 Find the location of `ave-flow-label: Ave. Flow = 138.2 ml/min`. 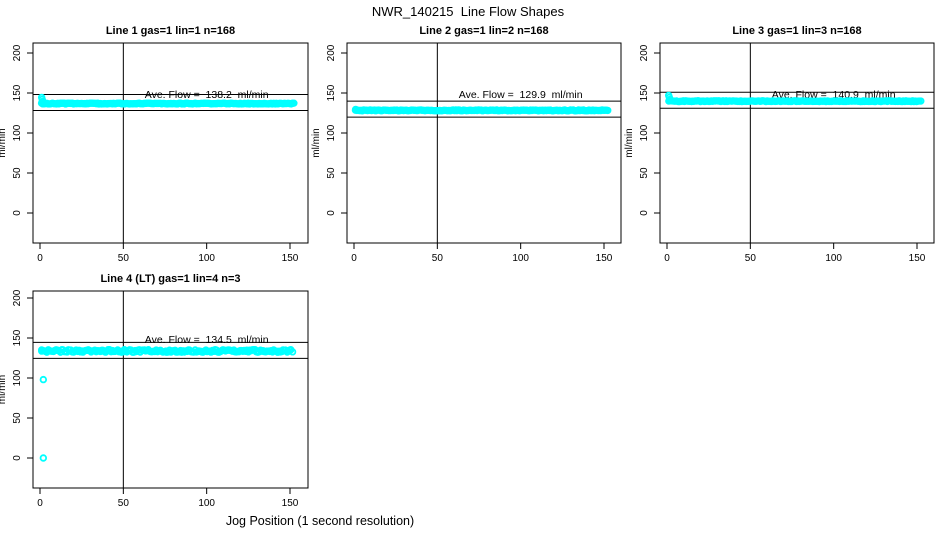

ave-flow-label: Ave. Flow = 138.2 ml/min is located at coordinates (207, 95).